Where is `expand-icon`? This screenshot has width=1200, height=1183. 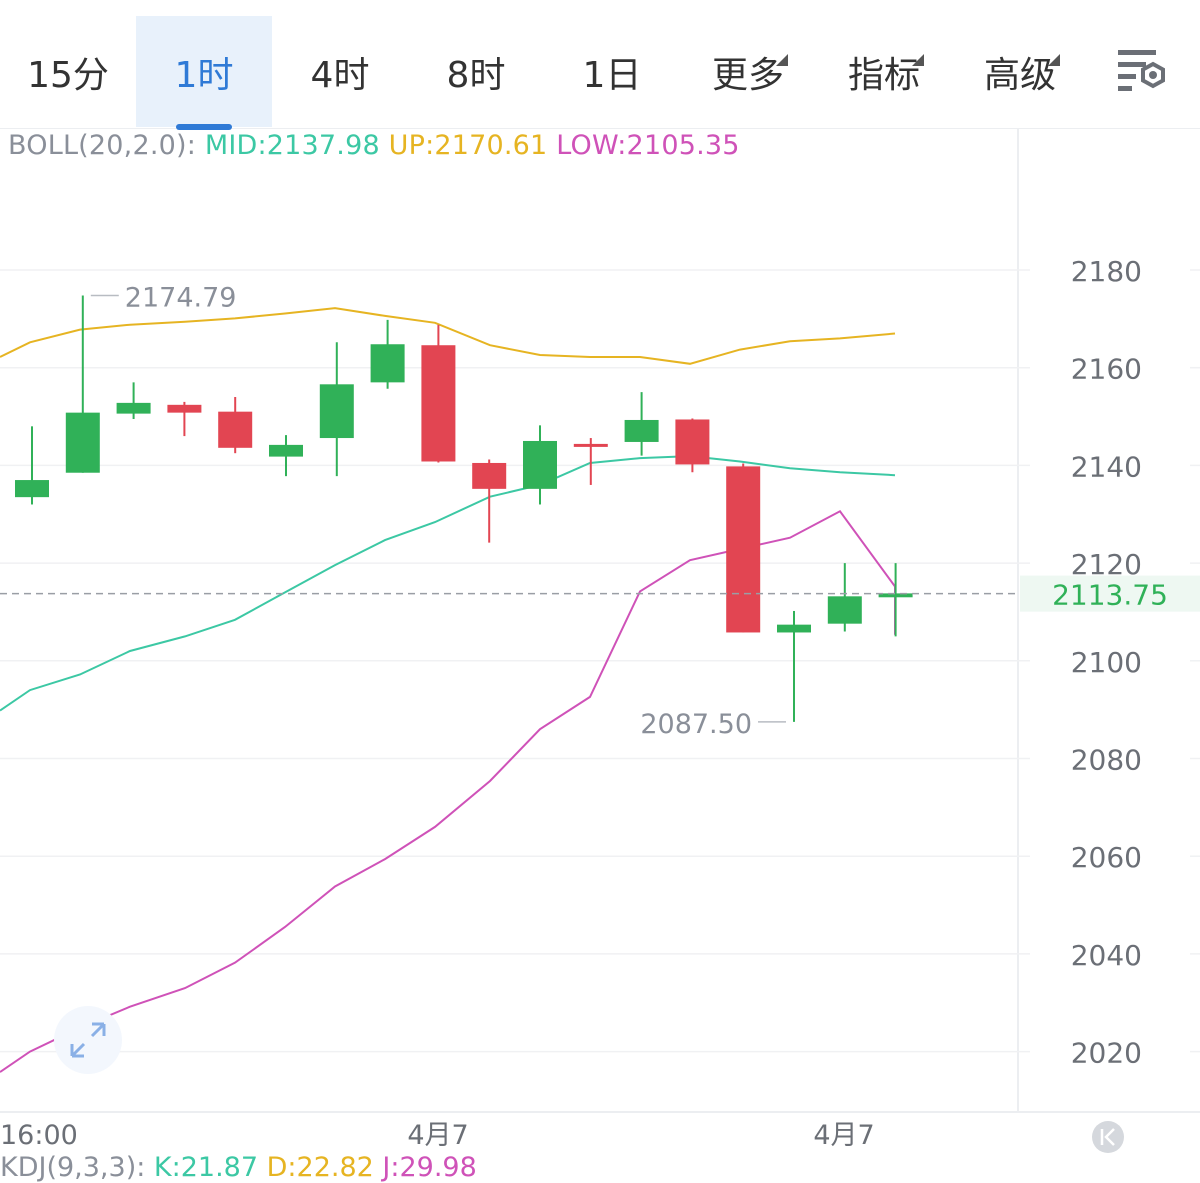
expand-icon is located at coordinates (88, 1040).